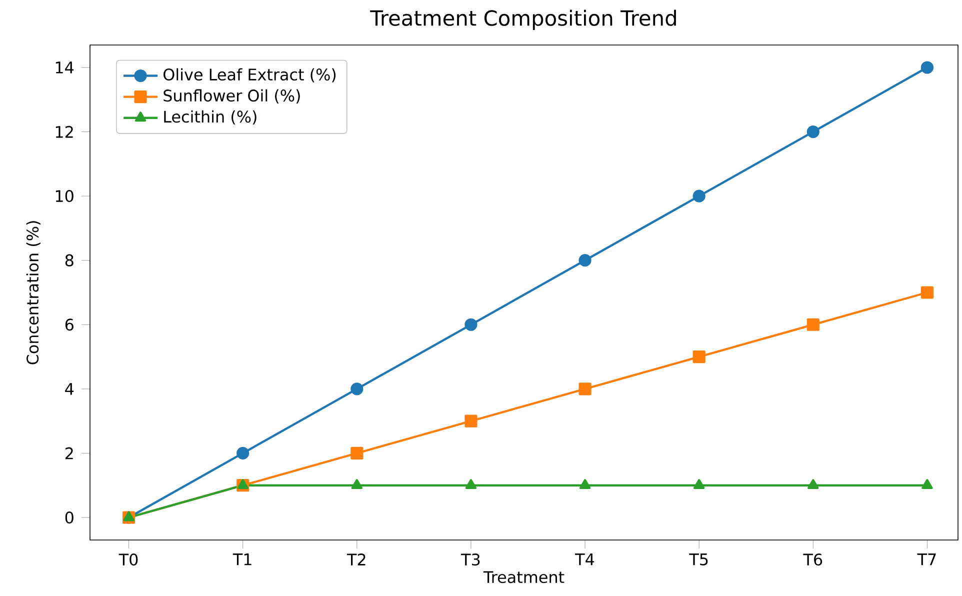 The width and height of the screenshot is (962, 596). I want to click on y-tick-label: 6, so click(69, 324).